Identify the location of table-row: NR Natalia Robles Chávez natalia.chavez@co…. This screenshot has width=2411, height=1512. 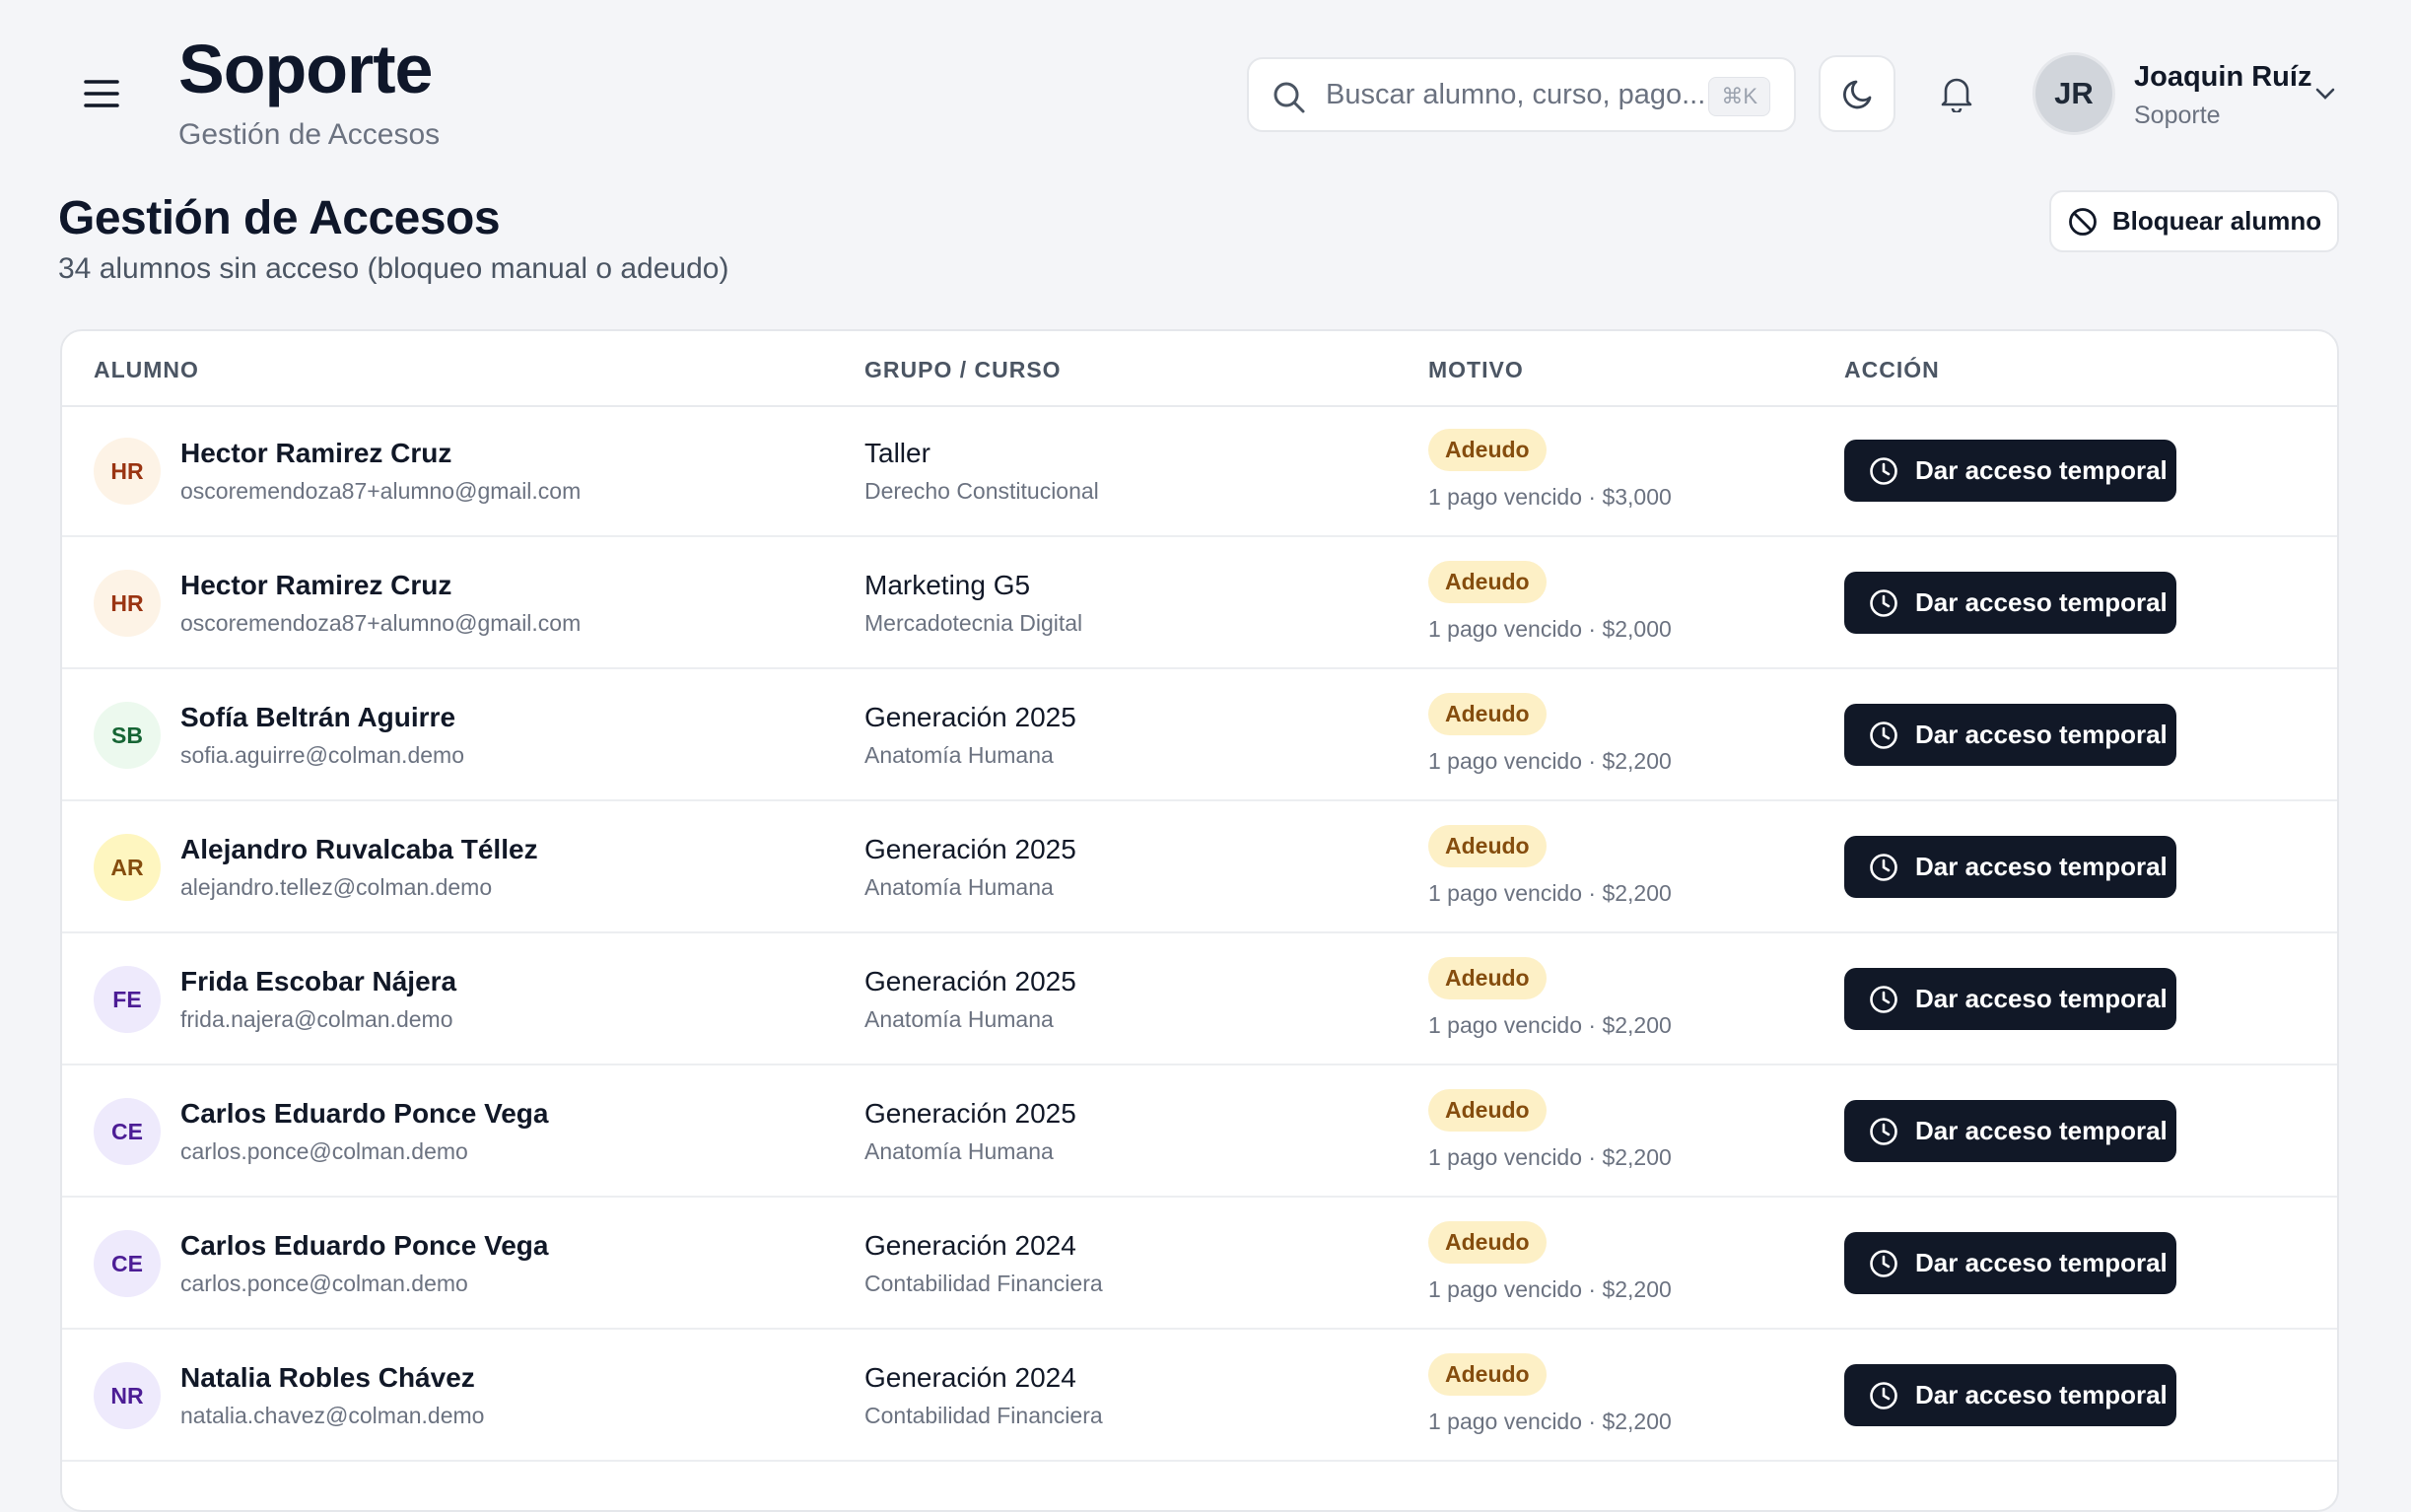
(1199, 1396).